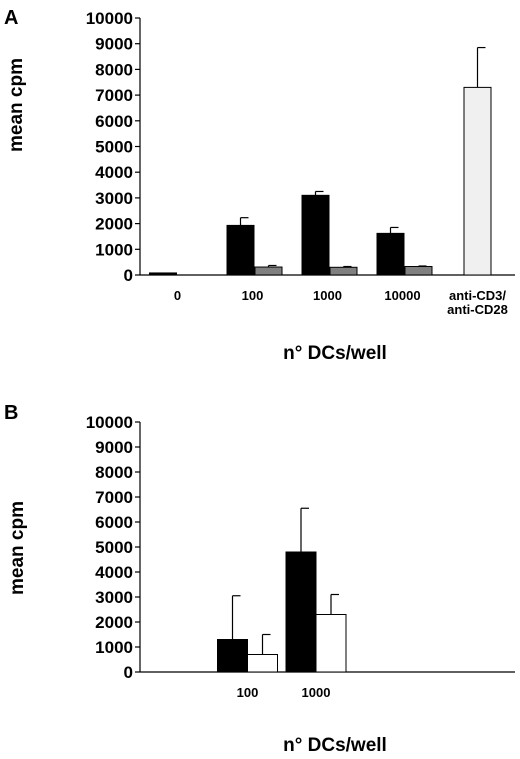 The width and height of the screenshot is (520, 759). Describe the element at coordinates (114, 147) in the screenshot. I see `panel-a-y-tick-label: 5000` at that location.